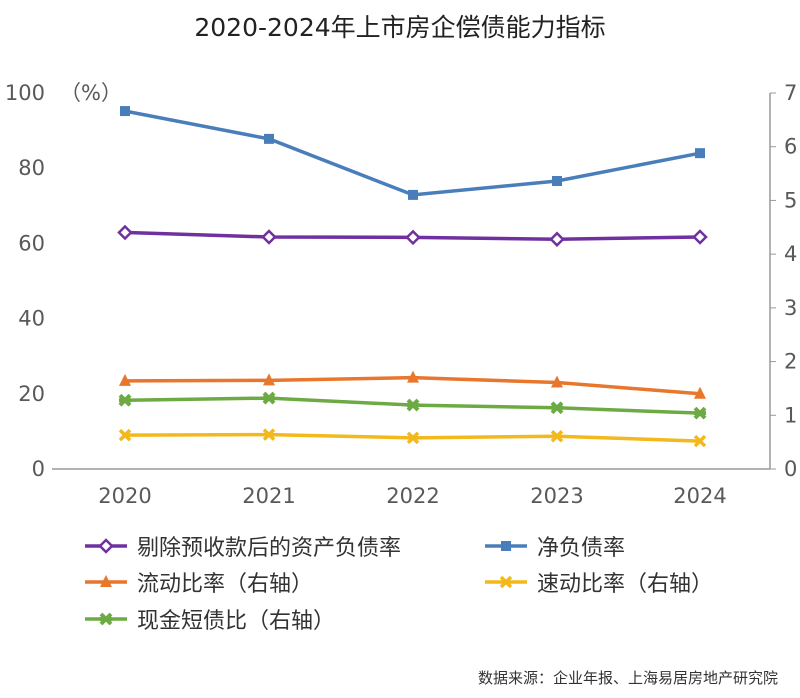 The image size is (800, 698). Describe the element at coordinates (790, 200) in the screenshot. I see `right-tick-label: 5` at that location.